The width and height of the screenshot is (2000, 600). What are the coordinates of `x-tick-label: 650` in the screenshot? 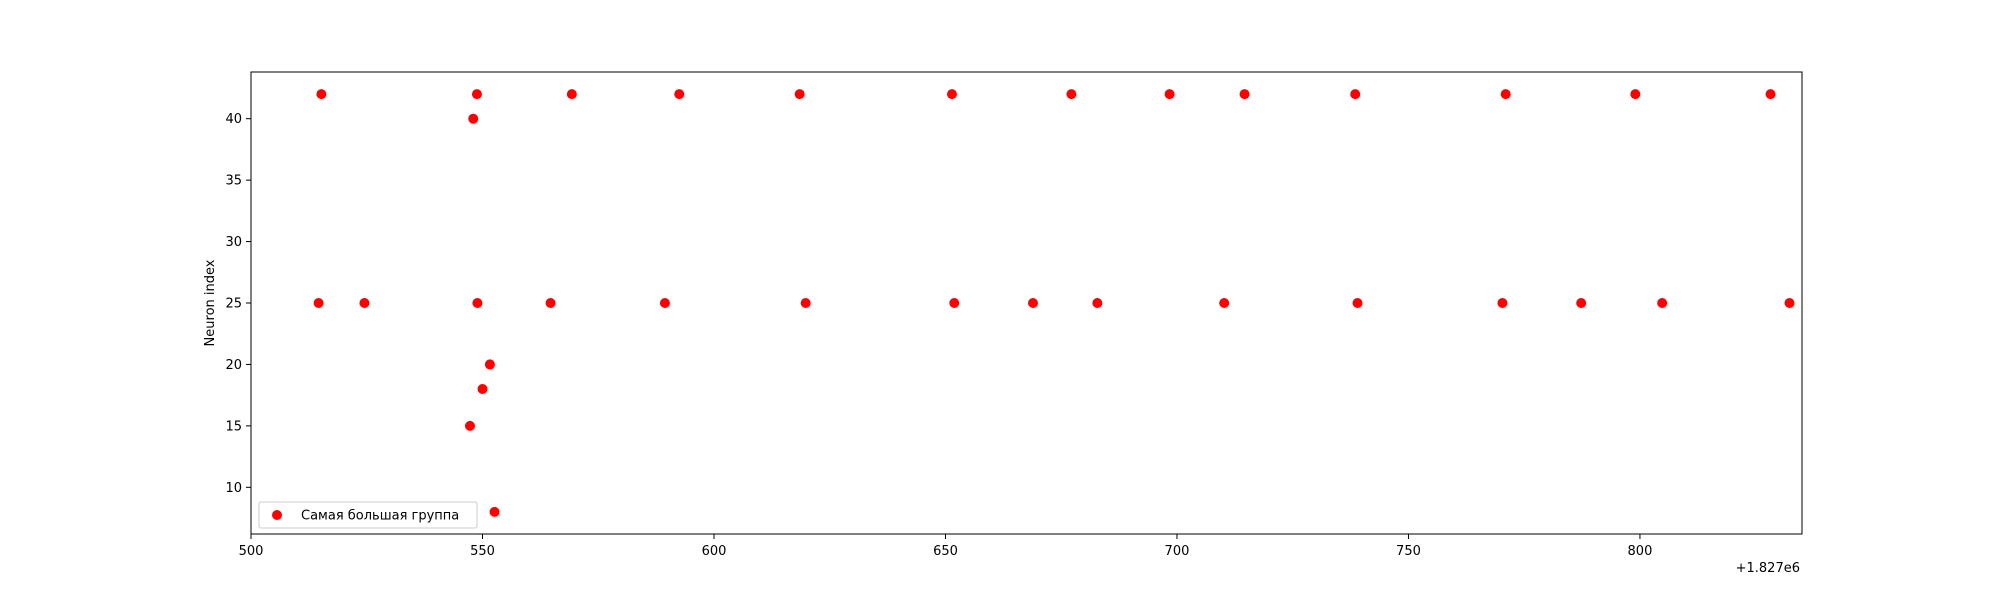 It's located at (945, 551).